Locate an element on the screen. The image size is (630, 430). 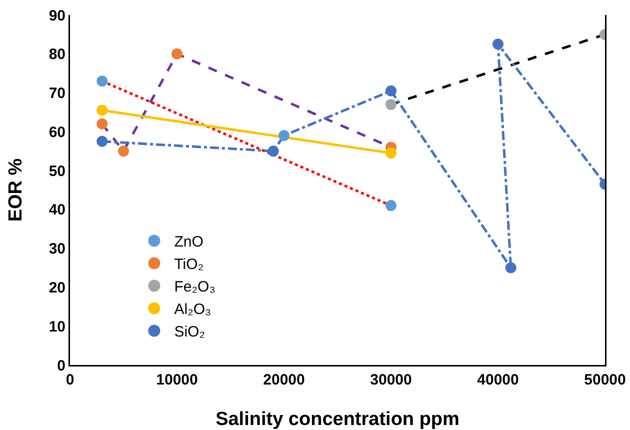
y-tick-label: 70 is located at coordinates (57, 93).